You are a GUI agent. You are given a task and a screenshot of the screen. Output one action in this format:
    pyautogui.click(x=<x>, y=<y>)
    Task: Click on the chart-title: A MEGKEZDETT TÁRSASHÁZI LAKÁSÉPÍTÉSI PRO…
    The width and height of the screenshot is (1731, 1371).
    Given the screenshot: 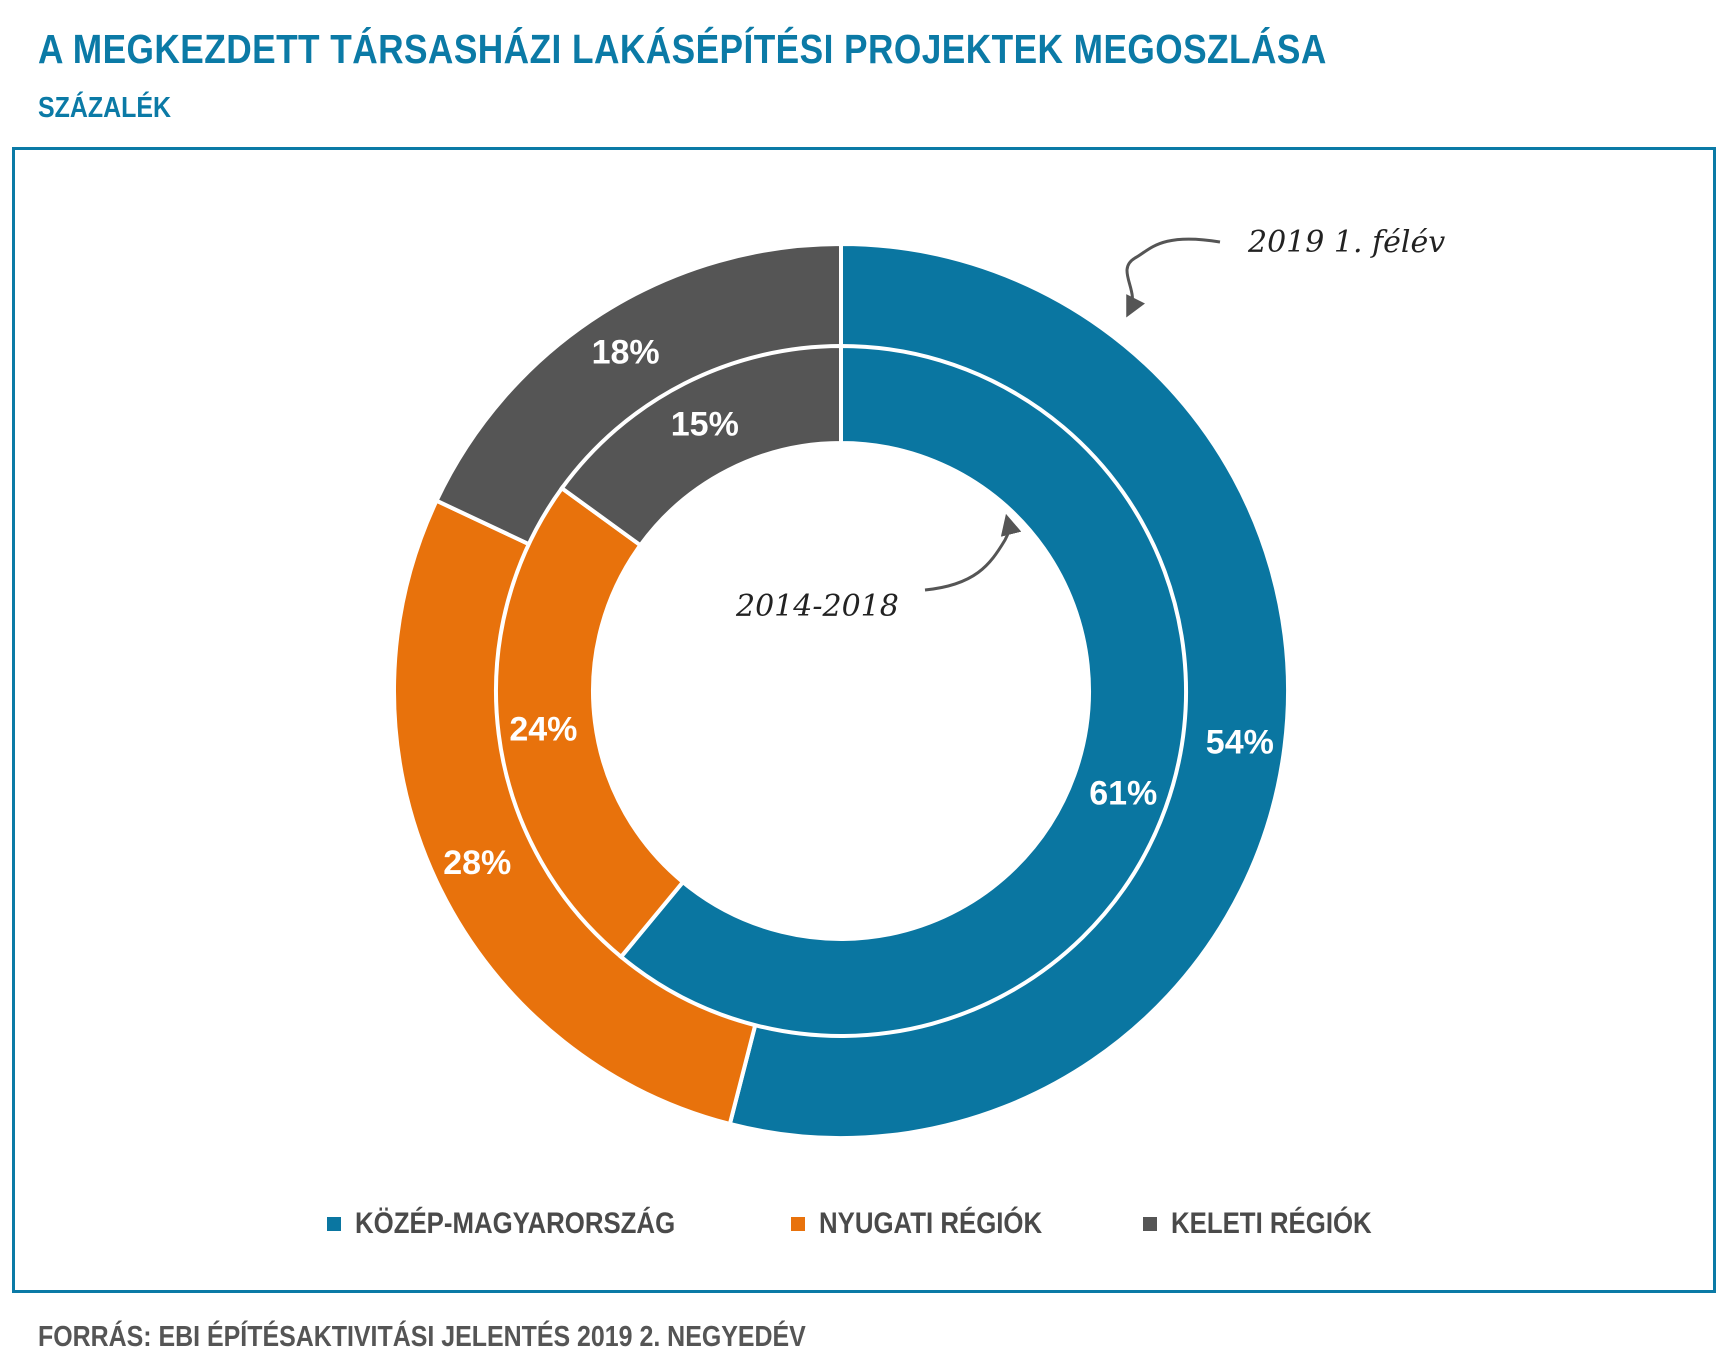 What is the action you would take?
    pyautogui.click(x=682, y=49)
    